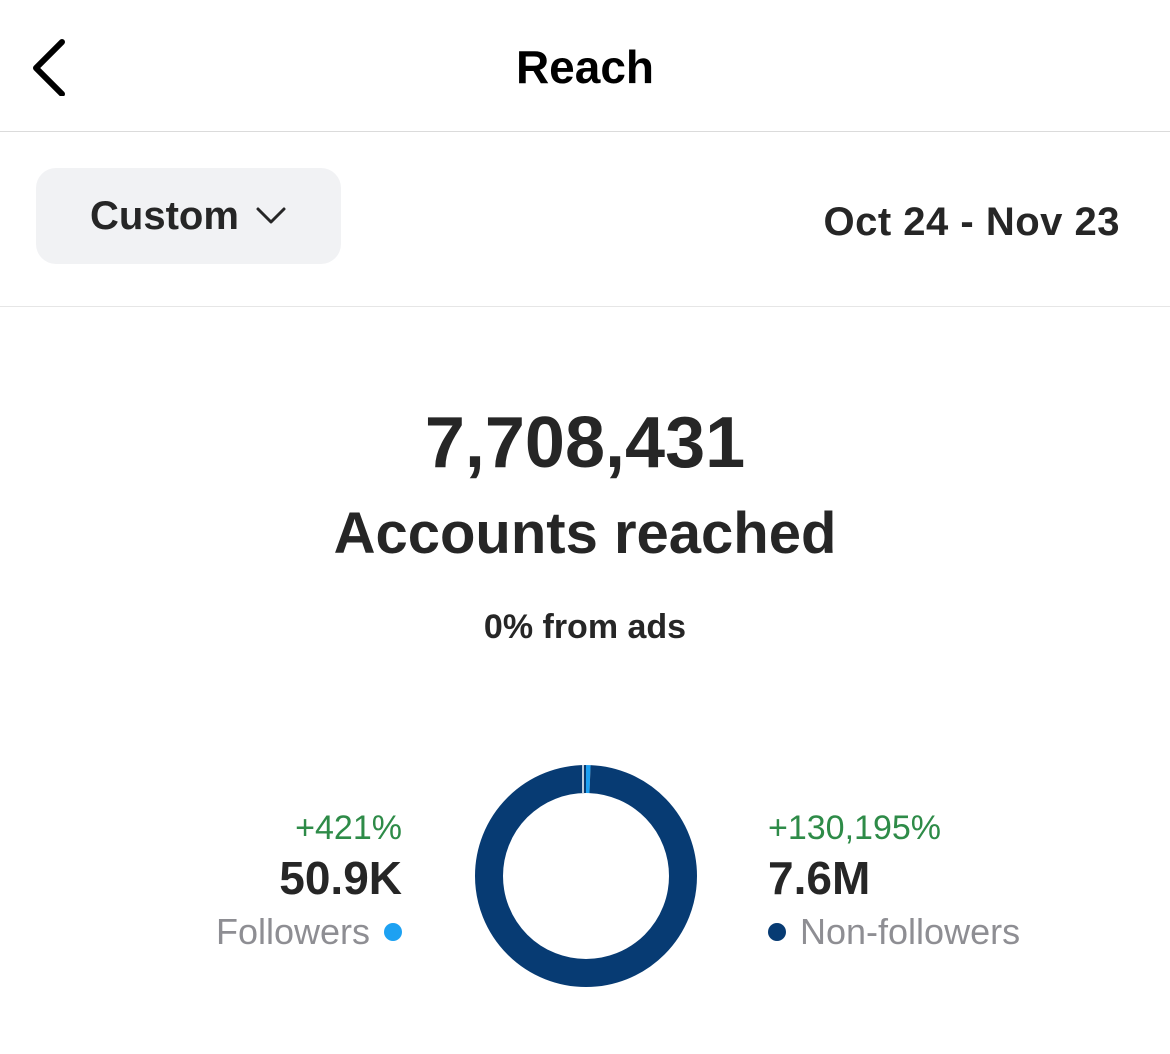 Image resolution: width=1170 pixels, height=1054 pixels. I want to click on top-bar: Reach, so click(585, 66).